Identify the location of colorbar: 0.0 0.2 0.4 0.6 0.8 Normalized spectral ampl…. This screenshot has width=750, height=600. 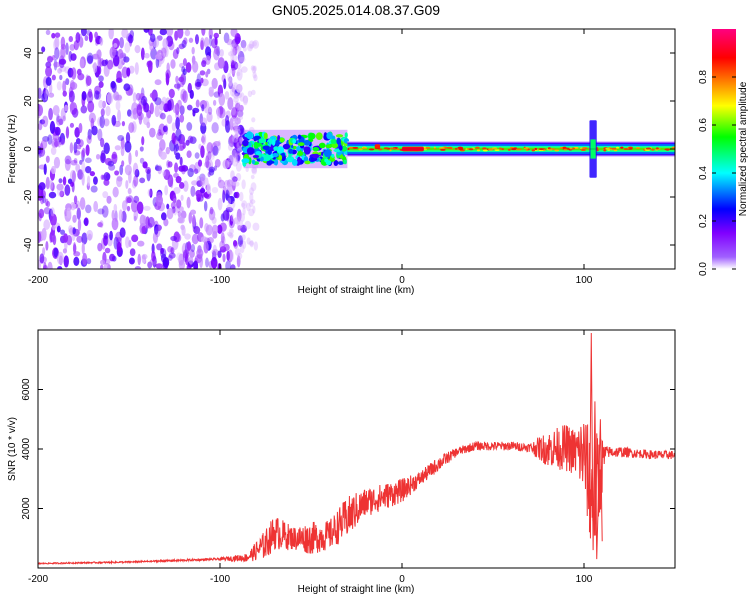
(723, 152).